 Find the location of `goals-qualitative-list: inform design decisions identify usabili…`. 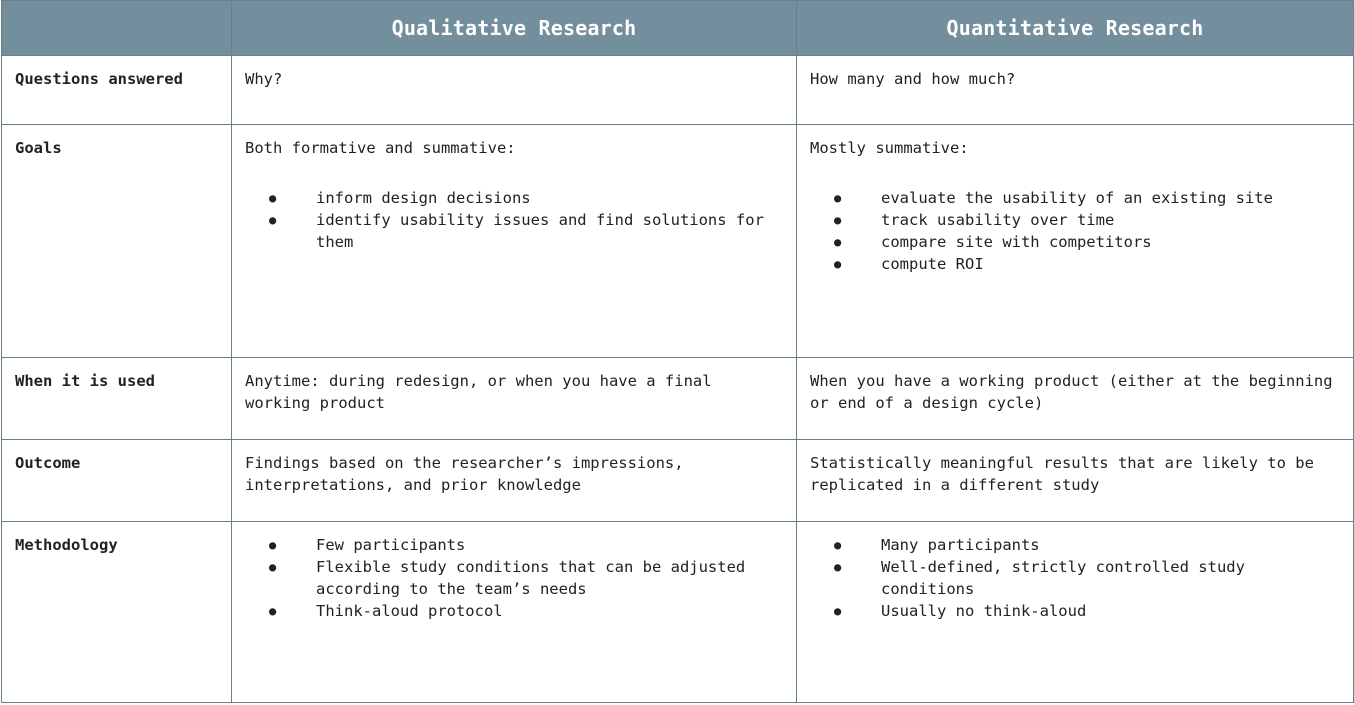

goals-qualitative-list: inform design decisions identify usabili… is located at coordinates (514, 220).